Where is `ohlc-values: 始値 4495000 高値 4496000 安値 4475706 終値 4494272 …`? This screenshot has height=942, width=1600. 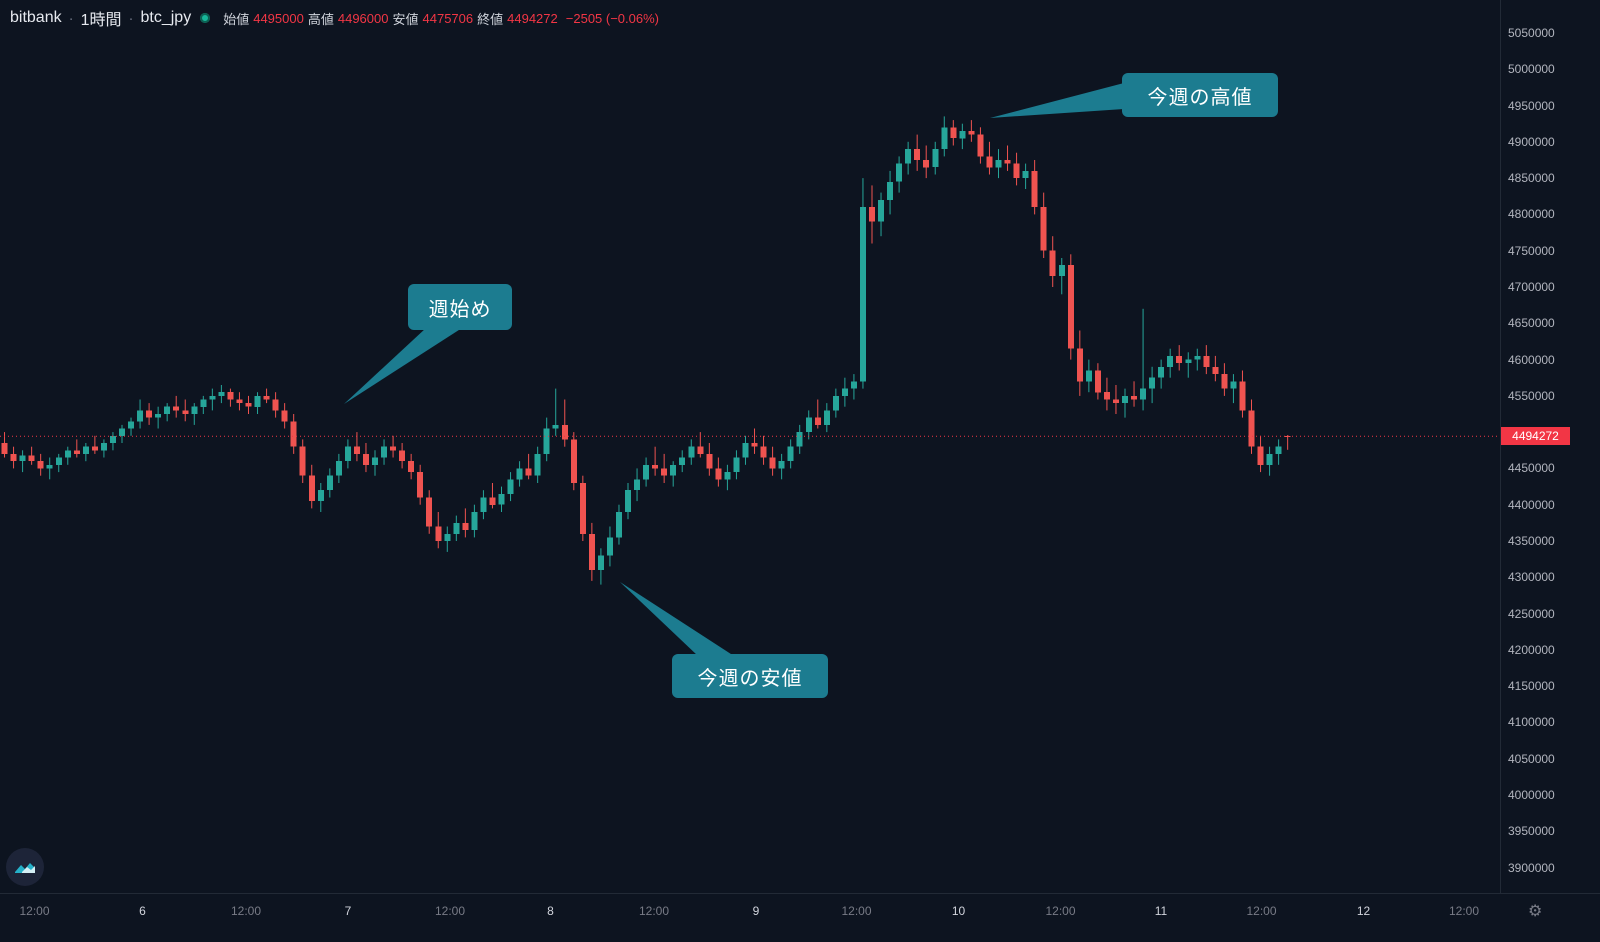
ohlc-values: 始値 4495000 高値 4496000 安値 4475706 終値 4494272 … is located at coordinates (441, 18).